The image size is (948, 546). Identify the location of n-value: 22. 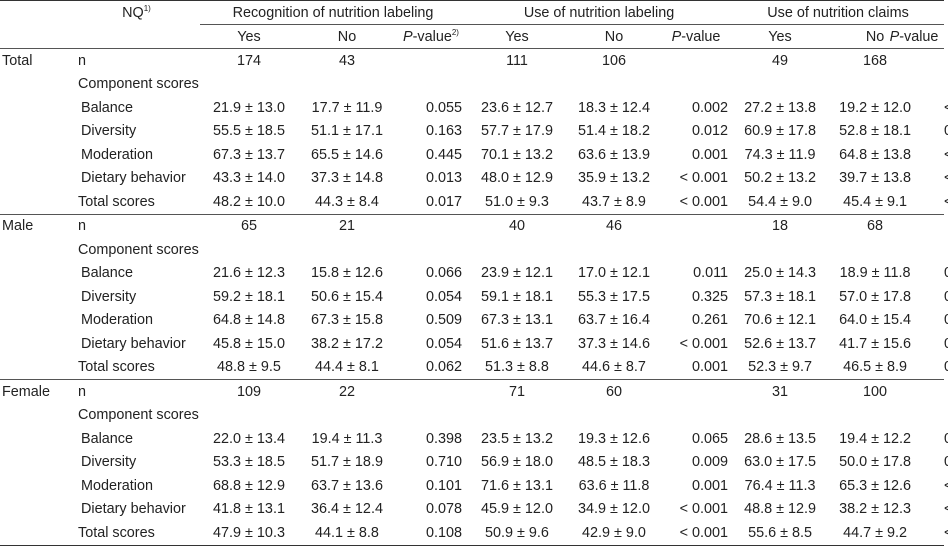
(347, 391).